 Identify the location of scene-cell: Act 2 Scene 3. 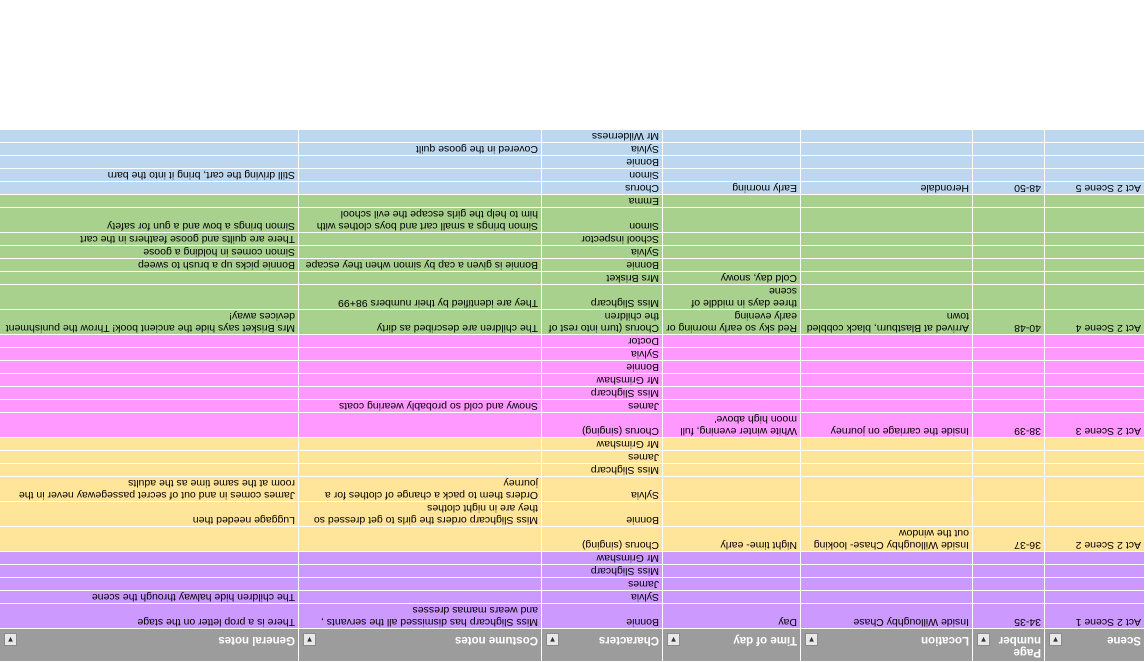
(1094, 425).